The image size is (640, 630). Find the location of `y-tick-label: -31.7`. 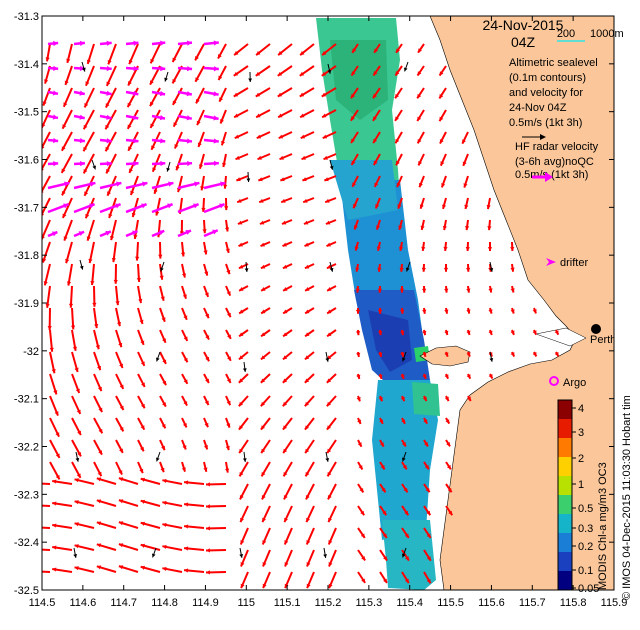

y-tick-label: -31.7 is located at coordinates (26, 208).